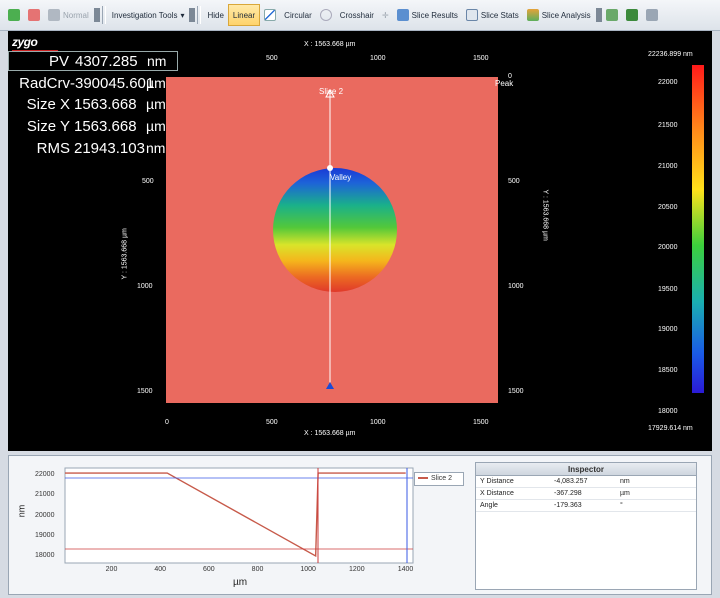 The image size is (720, 598). I want to click on slice-analysis-icon, so click(532, 15).